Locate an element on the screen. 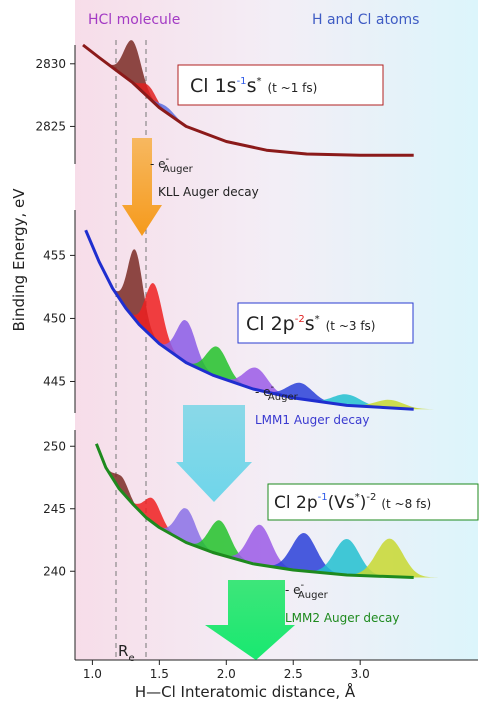  y-tick-label: 445 is located at coordinates (54, 381).